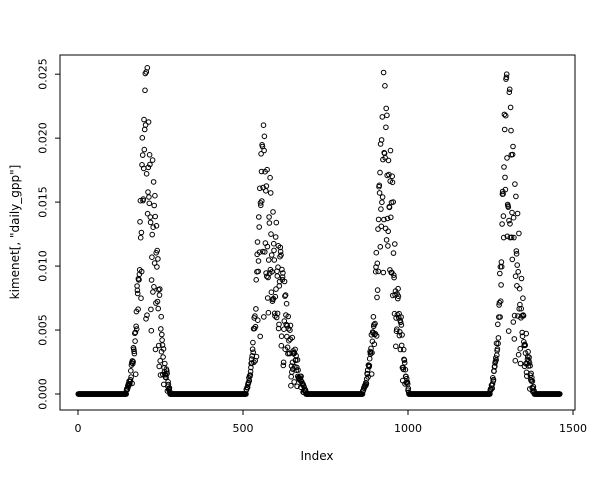 This screenshot has width=600, height=480. I want to click on y-tick-label: 0.015, so click(43, 202).